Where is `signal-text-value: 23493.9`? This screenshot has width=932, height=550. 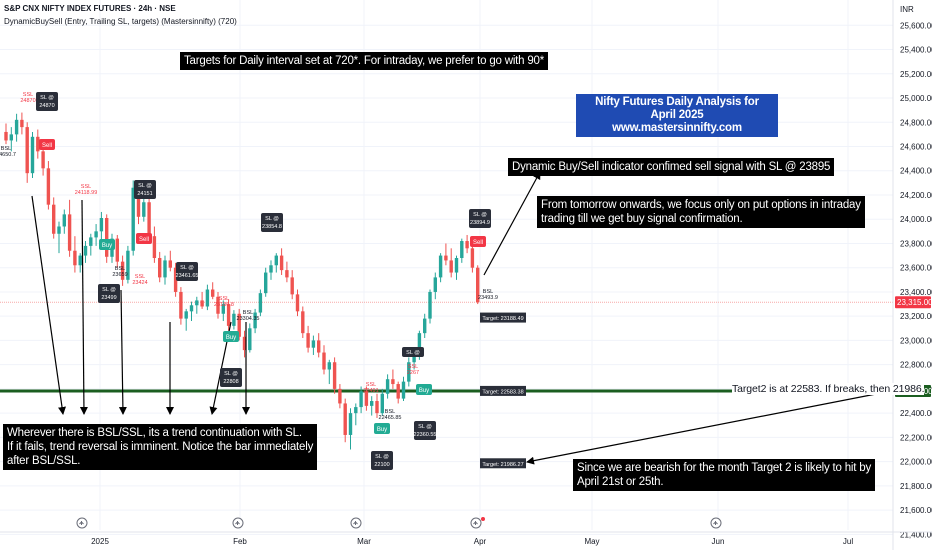
signal-text-value: 23493.9 is located at coordinates (488, 298).